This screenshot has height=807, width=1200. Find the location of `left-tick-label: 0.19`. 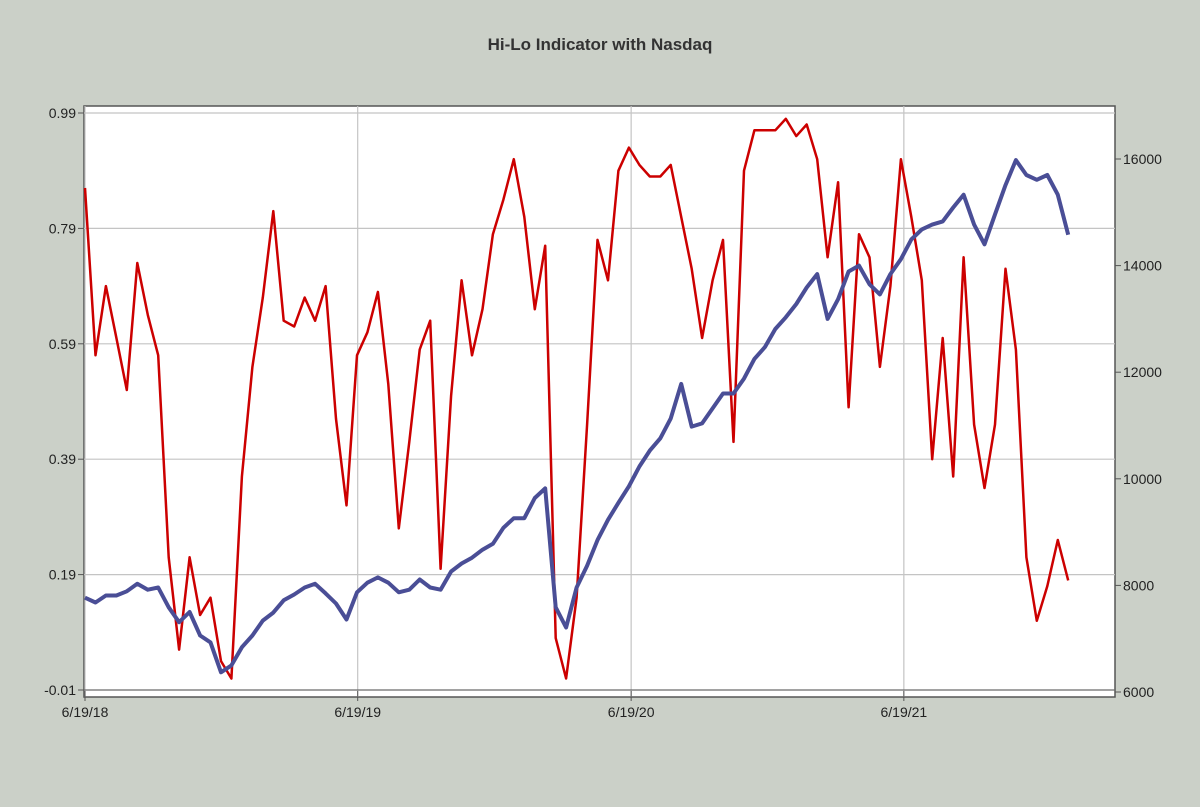

left-tick-label: 0.19 is located at coordinates (62, 575).